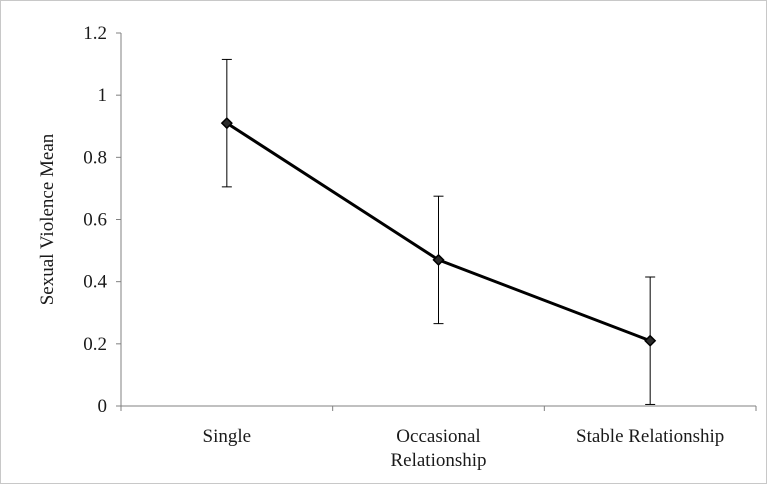 The image size is (767, 485). Describe the element at coordinates (95, 282) in the screenshot. I see `y-tick-label: 0.4` at that location.